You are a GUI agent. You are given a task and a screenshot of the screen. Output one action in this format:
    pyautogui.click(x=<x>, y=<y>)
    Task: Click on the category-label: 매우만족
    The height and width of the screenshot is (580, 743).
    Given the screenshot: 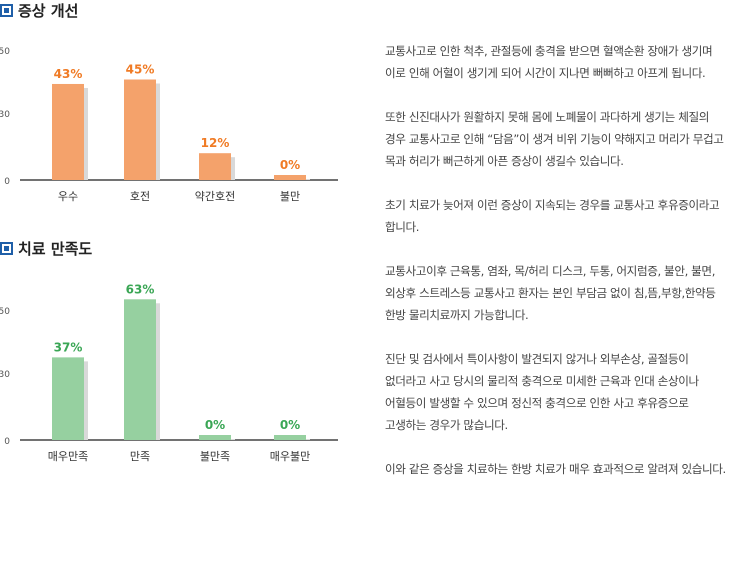 What is the action you would take?
    pyautogui.click(x=68, y=456)
    